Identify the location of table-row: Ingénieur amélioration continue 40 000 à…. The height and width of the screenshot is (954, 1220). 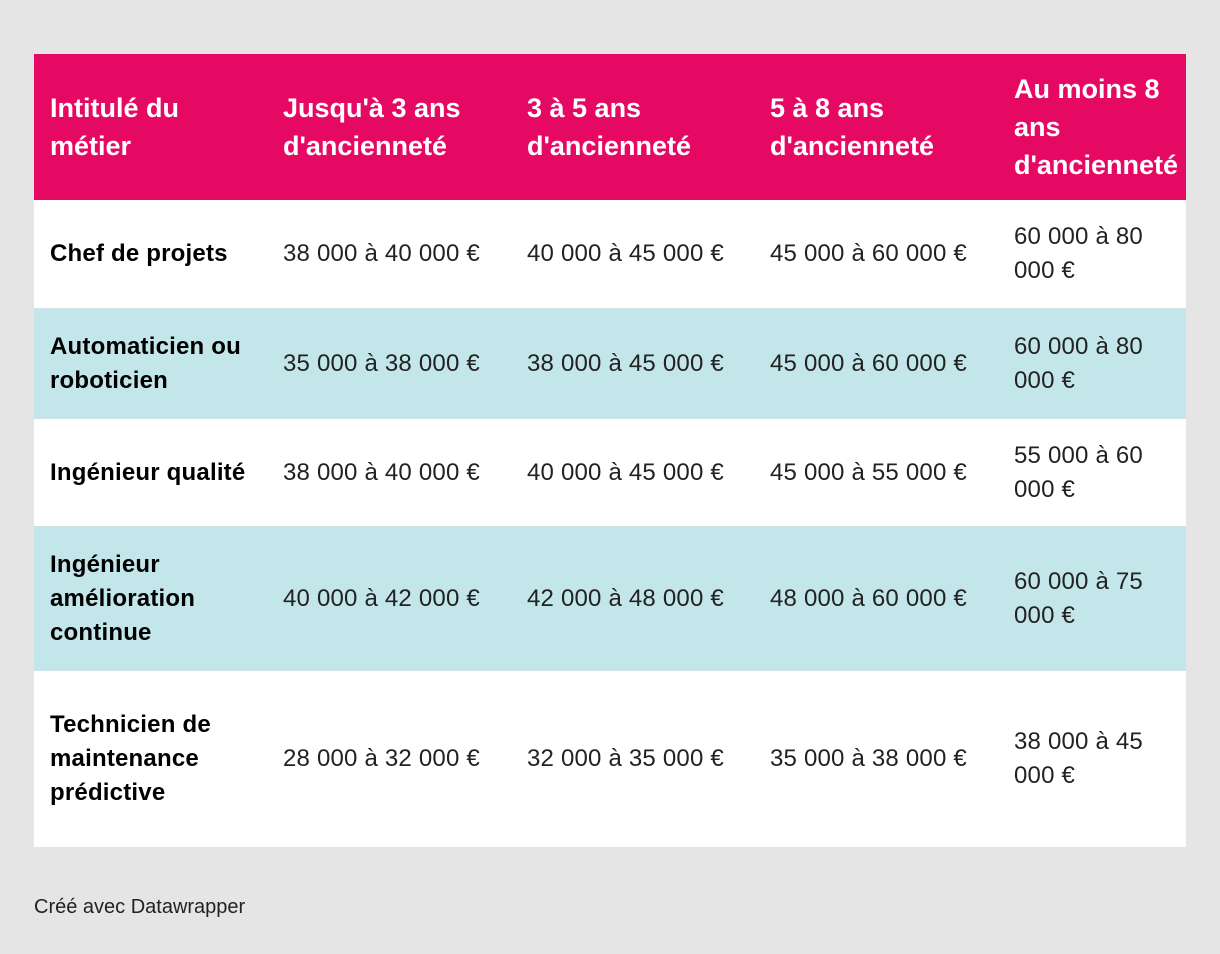
(610, 598).